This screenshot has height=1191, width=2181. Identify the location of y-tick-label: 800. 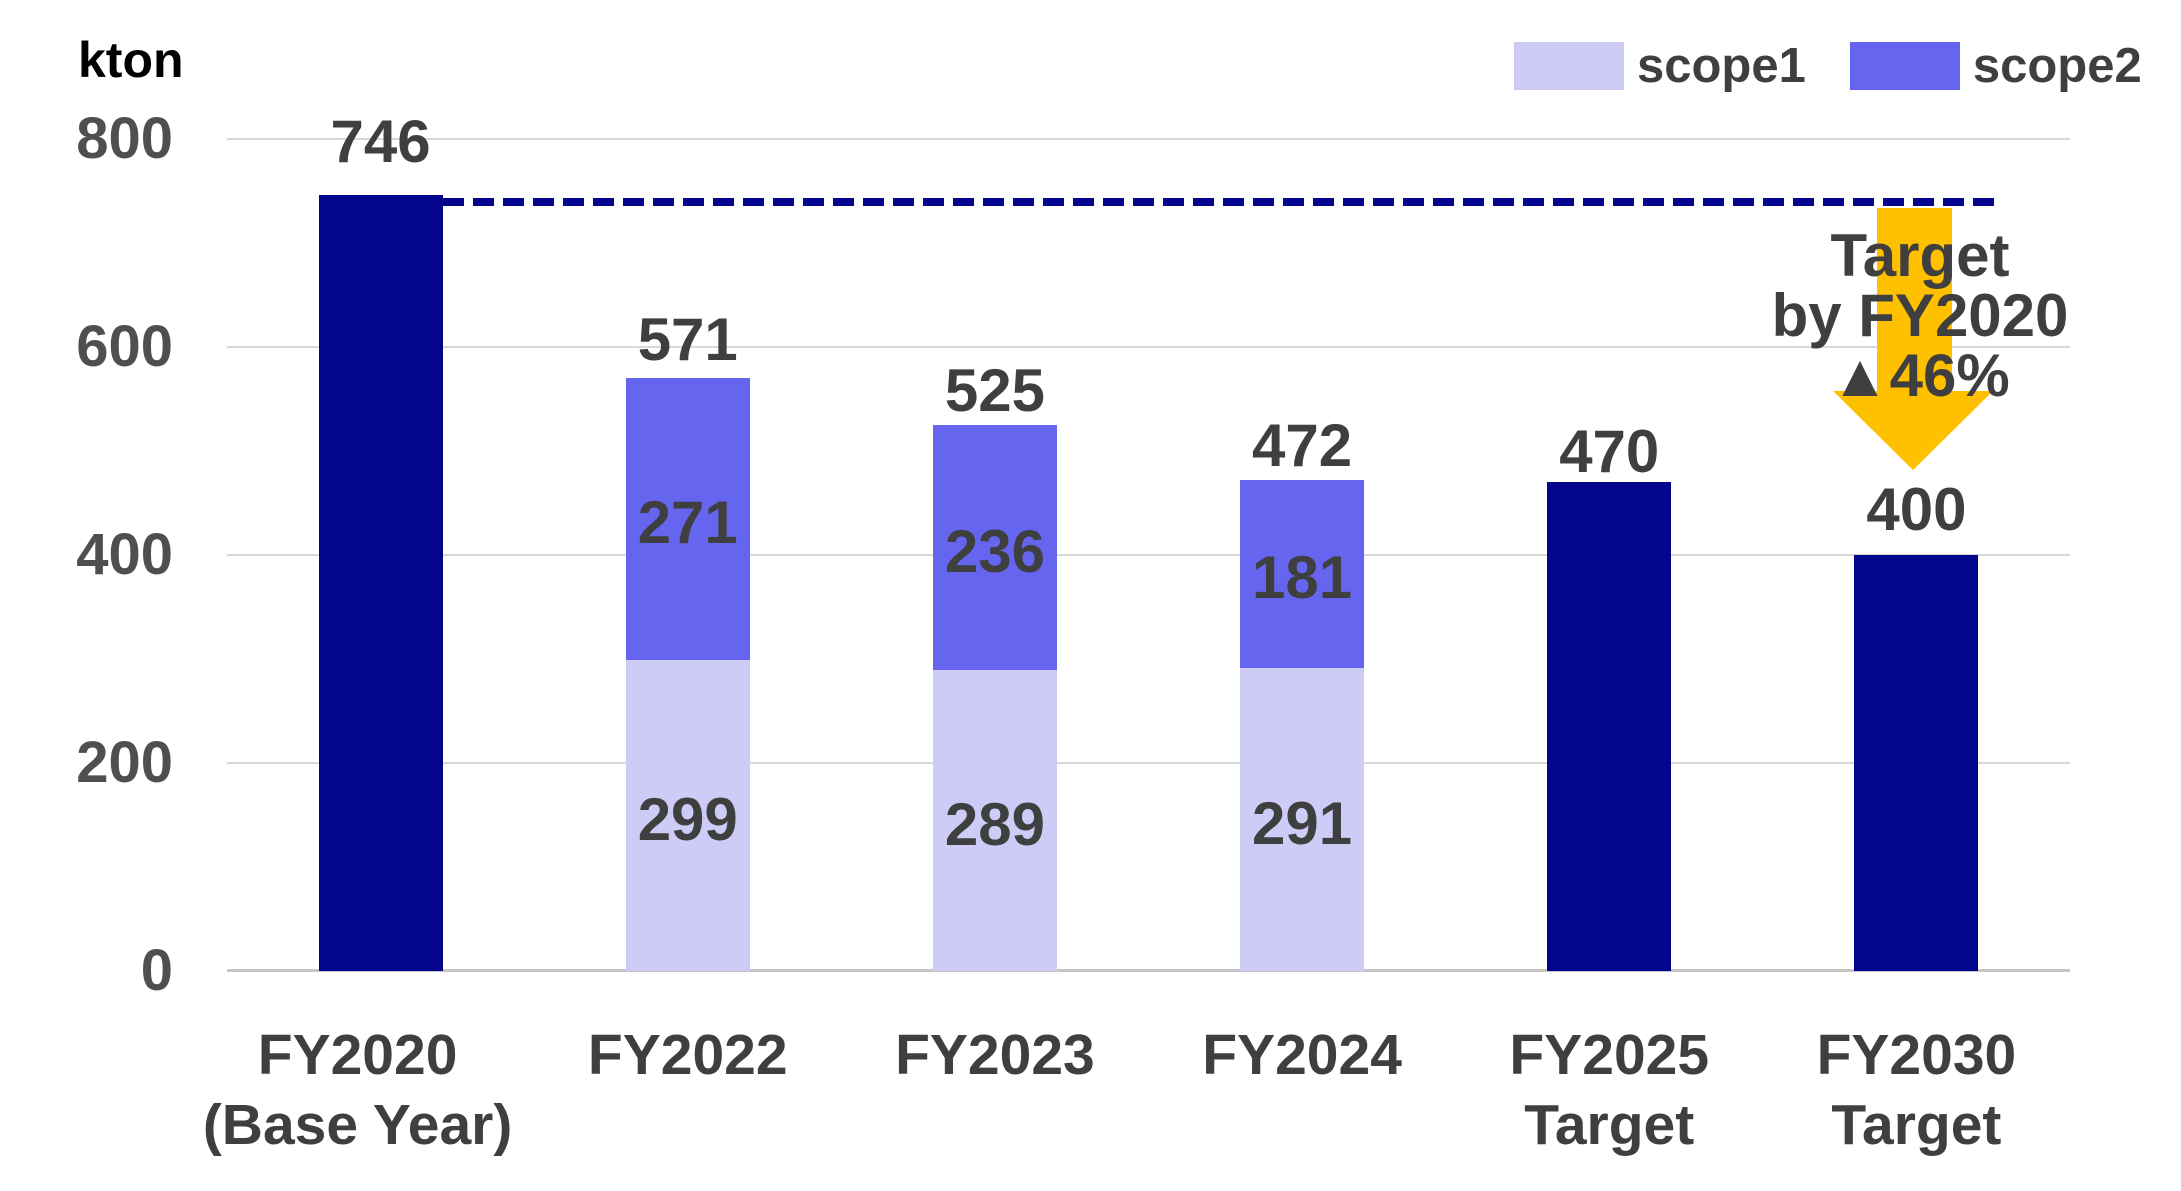
(124, 138).